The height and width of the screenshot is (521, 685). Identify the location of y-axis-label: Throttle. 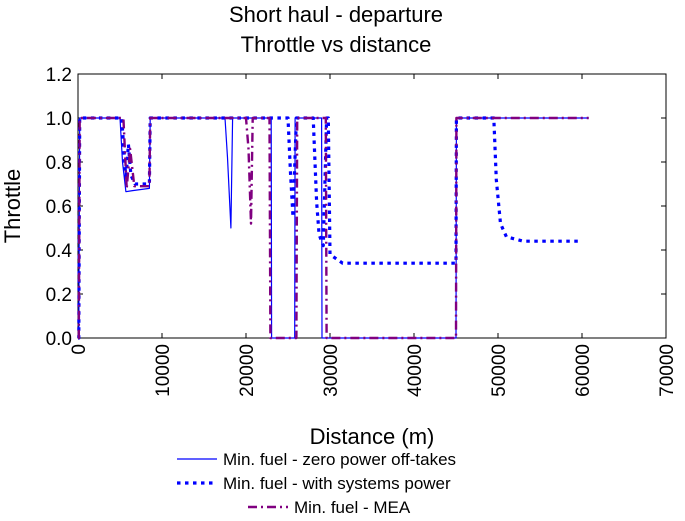
(12, 206).